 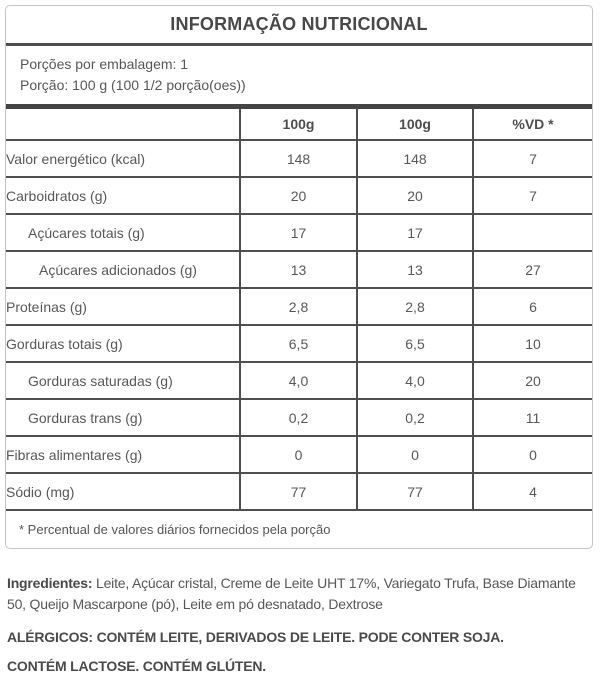 I want to click on table-row: Gorduras trans (g) 0,2 0,2 11, so click(x=299, y=418).